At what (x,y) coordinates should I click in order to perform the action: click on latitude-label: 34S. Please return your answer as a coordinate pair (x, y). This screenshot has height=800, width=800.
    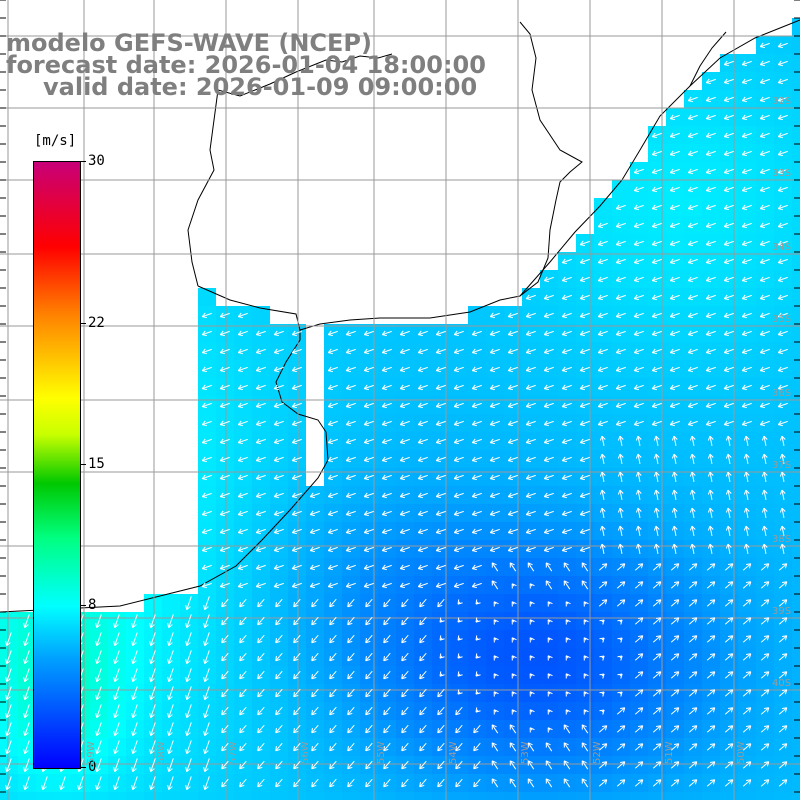
    Looking at the image, I should click on (782, 247).